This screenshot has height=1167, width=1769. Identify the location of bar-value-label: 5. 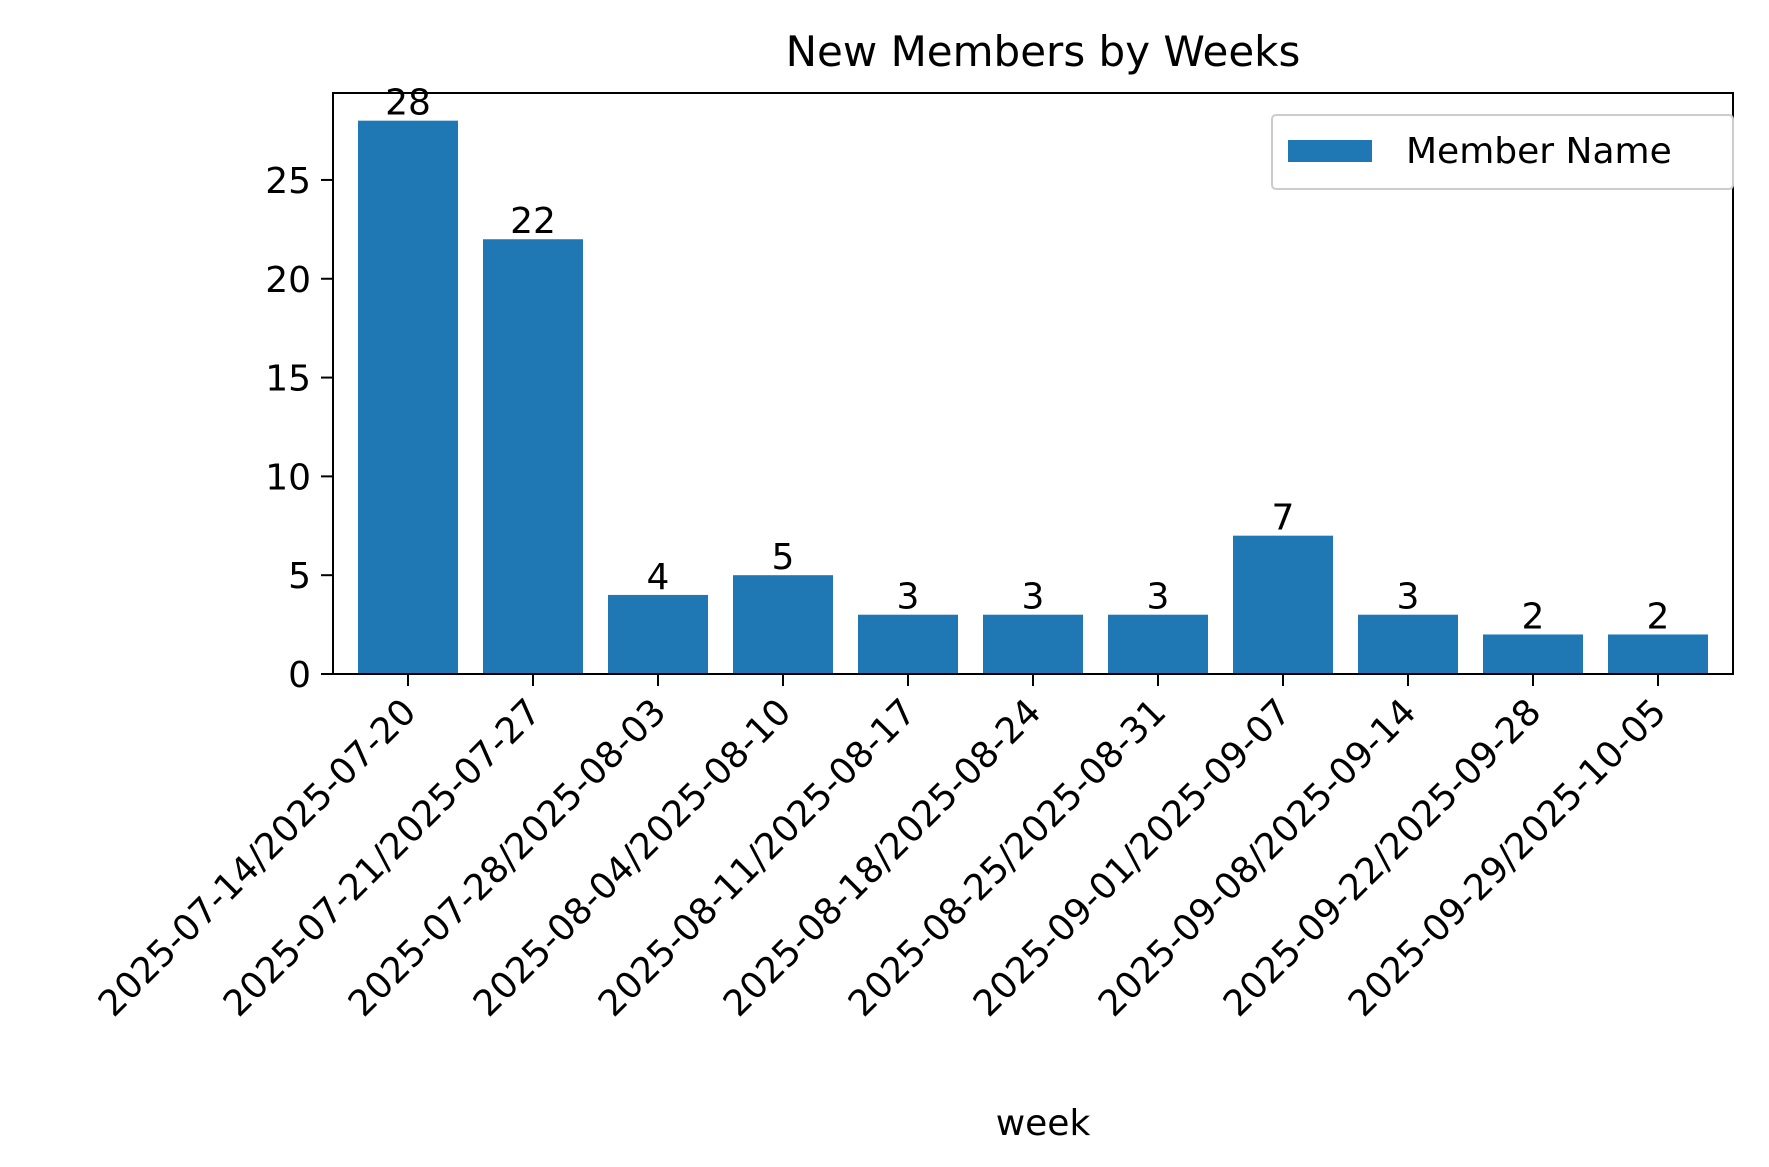
(783, 557).